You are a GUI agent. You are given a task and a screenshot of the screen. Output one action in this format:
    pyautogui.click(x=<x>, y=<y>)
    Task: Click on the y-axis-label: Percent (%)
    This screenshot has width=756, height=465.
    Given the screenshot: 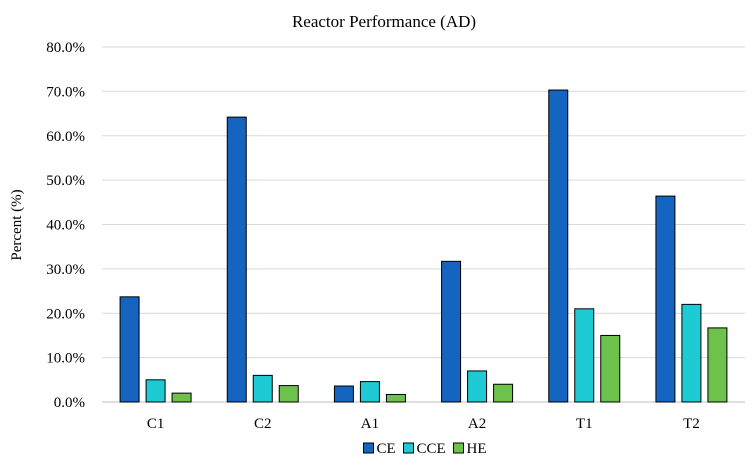 What is the action you would take?
    pyautogui.click(x=17, y=224)
    